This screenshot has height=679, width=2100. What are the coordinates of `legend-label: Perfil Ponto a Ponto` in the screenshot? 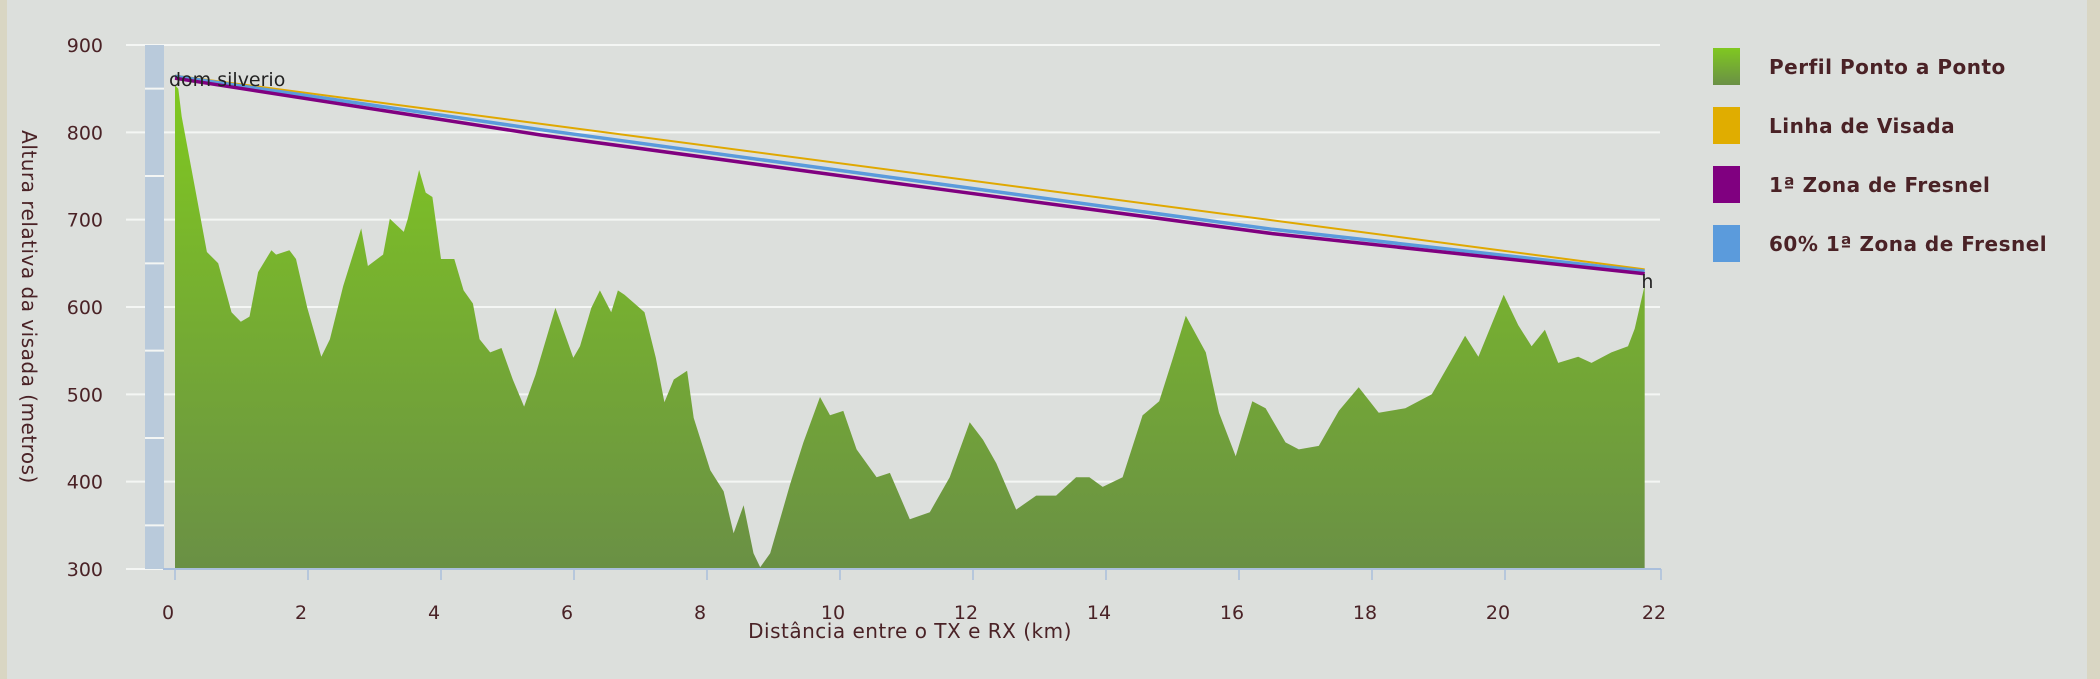 It's located at (1887, 66).